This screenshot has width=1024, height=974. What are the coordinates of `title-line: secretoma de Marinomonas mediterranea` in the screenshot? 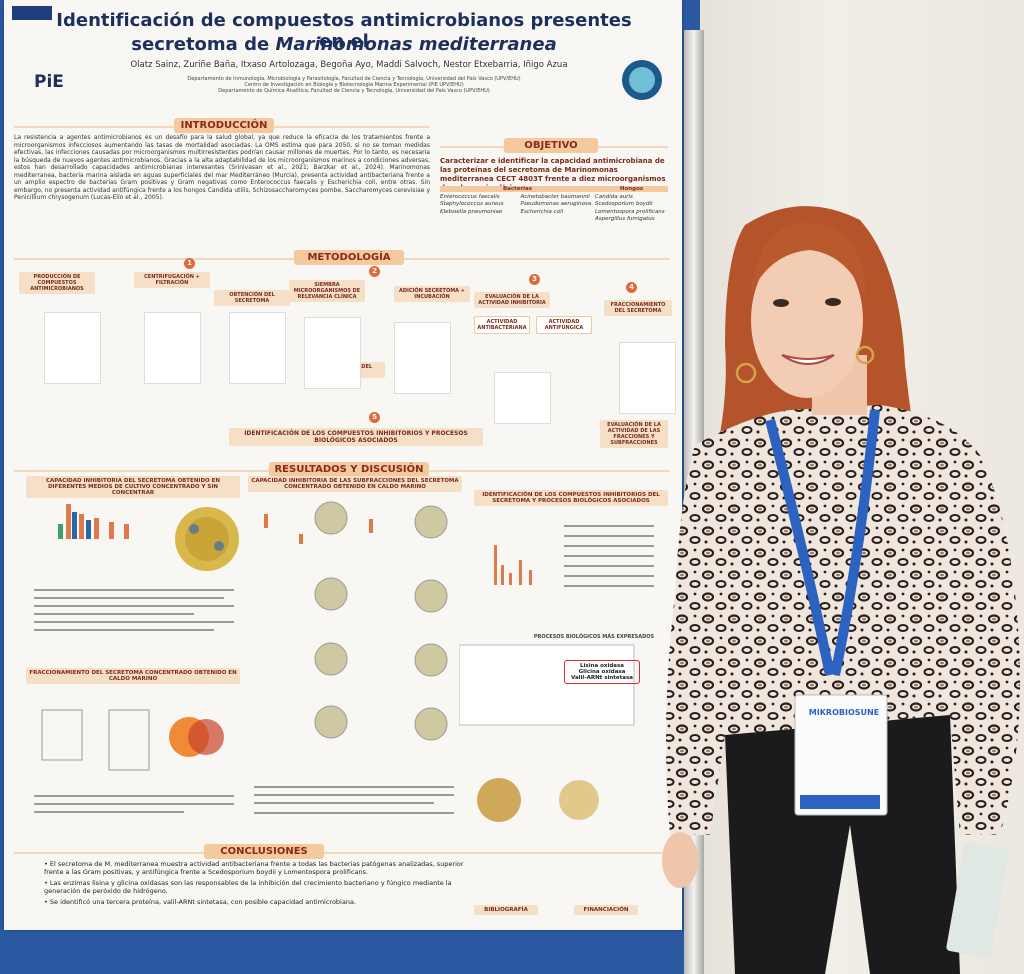 It's located at (344, 44).